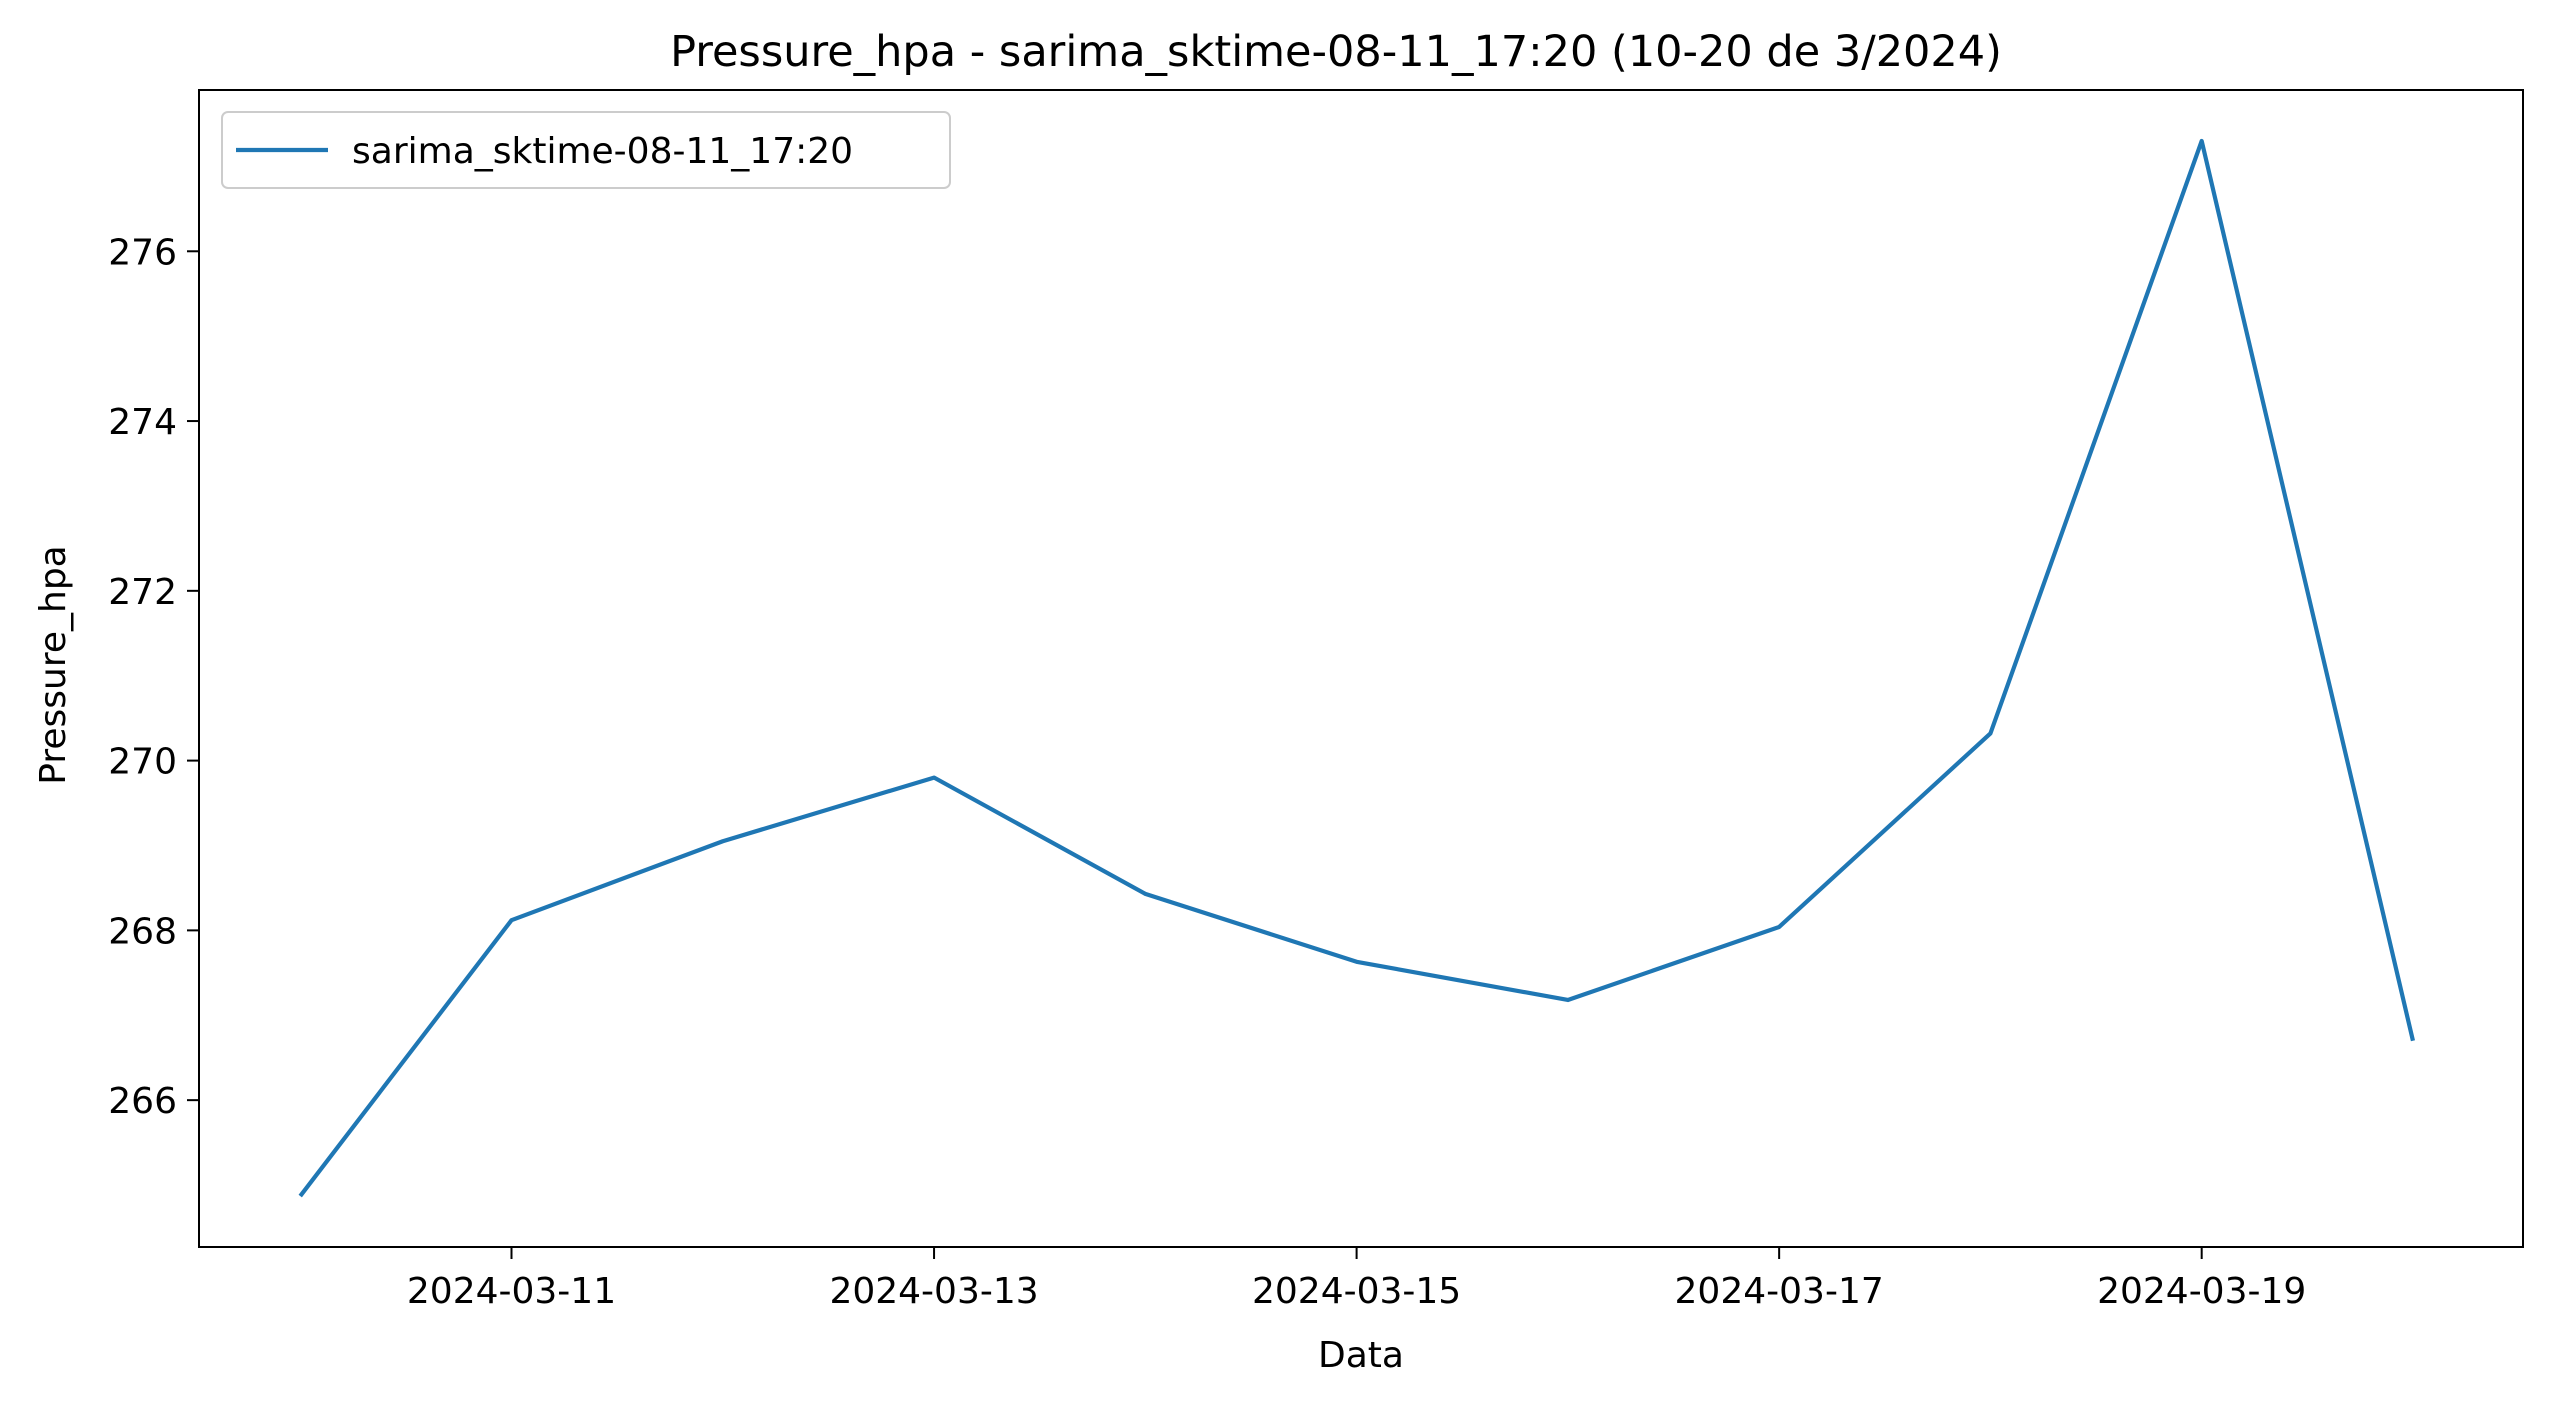 The image size is (2553, 1407). Describe the element at coordinates (142, 1101) in the screenshot. I see `y-tick-label: 266` at that location.